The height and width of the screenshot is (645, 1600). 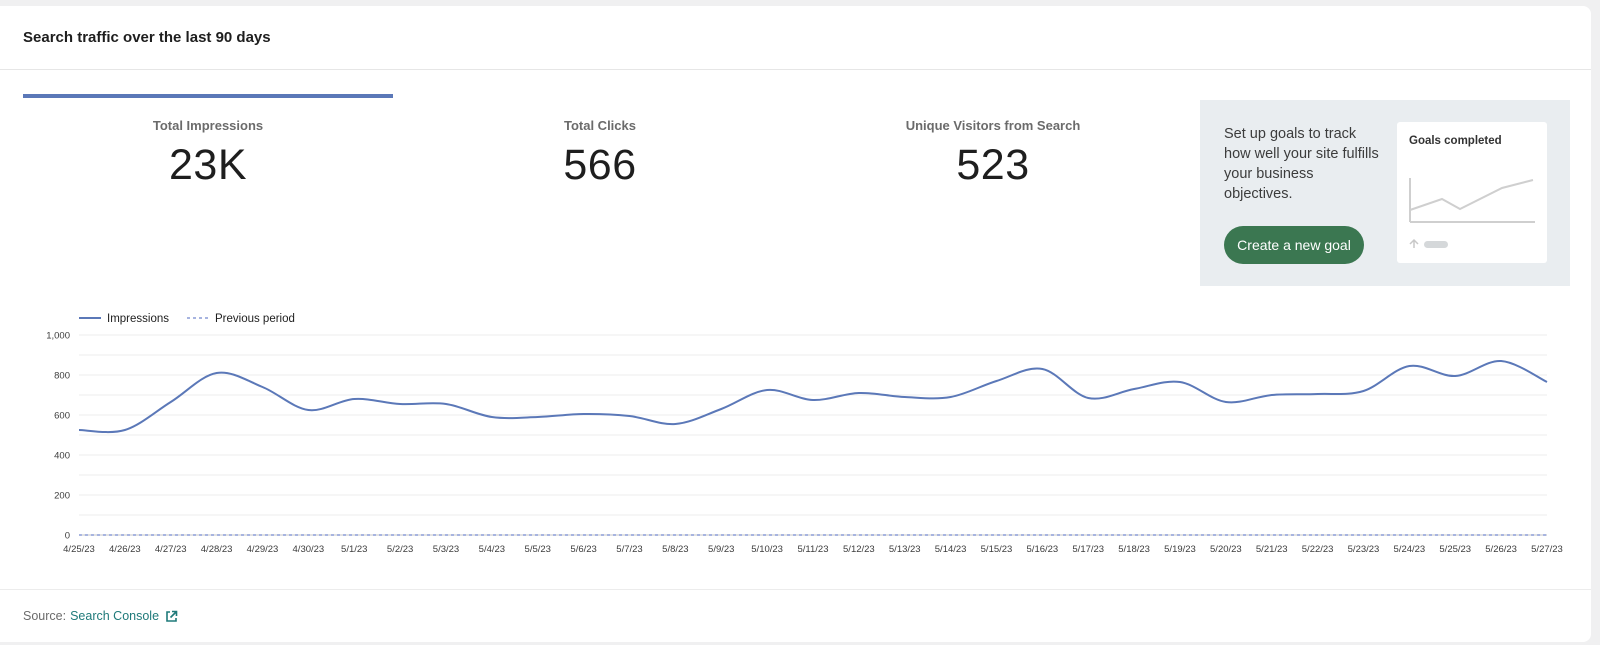 I want to click on x-tick-label: 5/14/23, so click(x=951, y=549).